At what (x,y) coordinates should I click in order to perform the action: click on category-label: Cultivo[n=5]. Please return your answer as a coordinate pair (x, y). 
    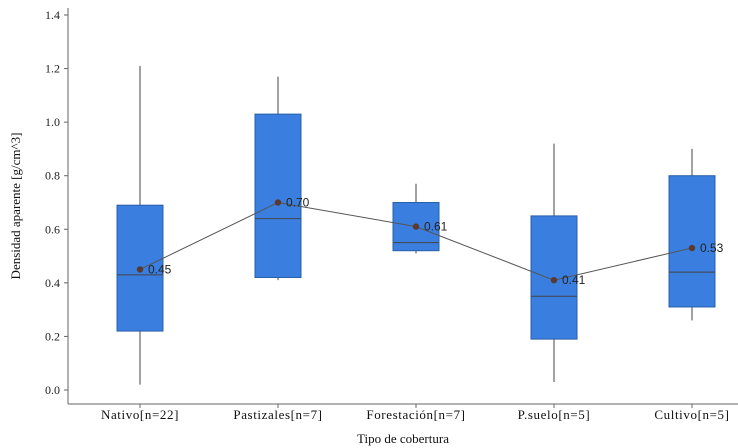
    Looking at the image, I should click on (691, 414).